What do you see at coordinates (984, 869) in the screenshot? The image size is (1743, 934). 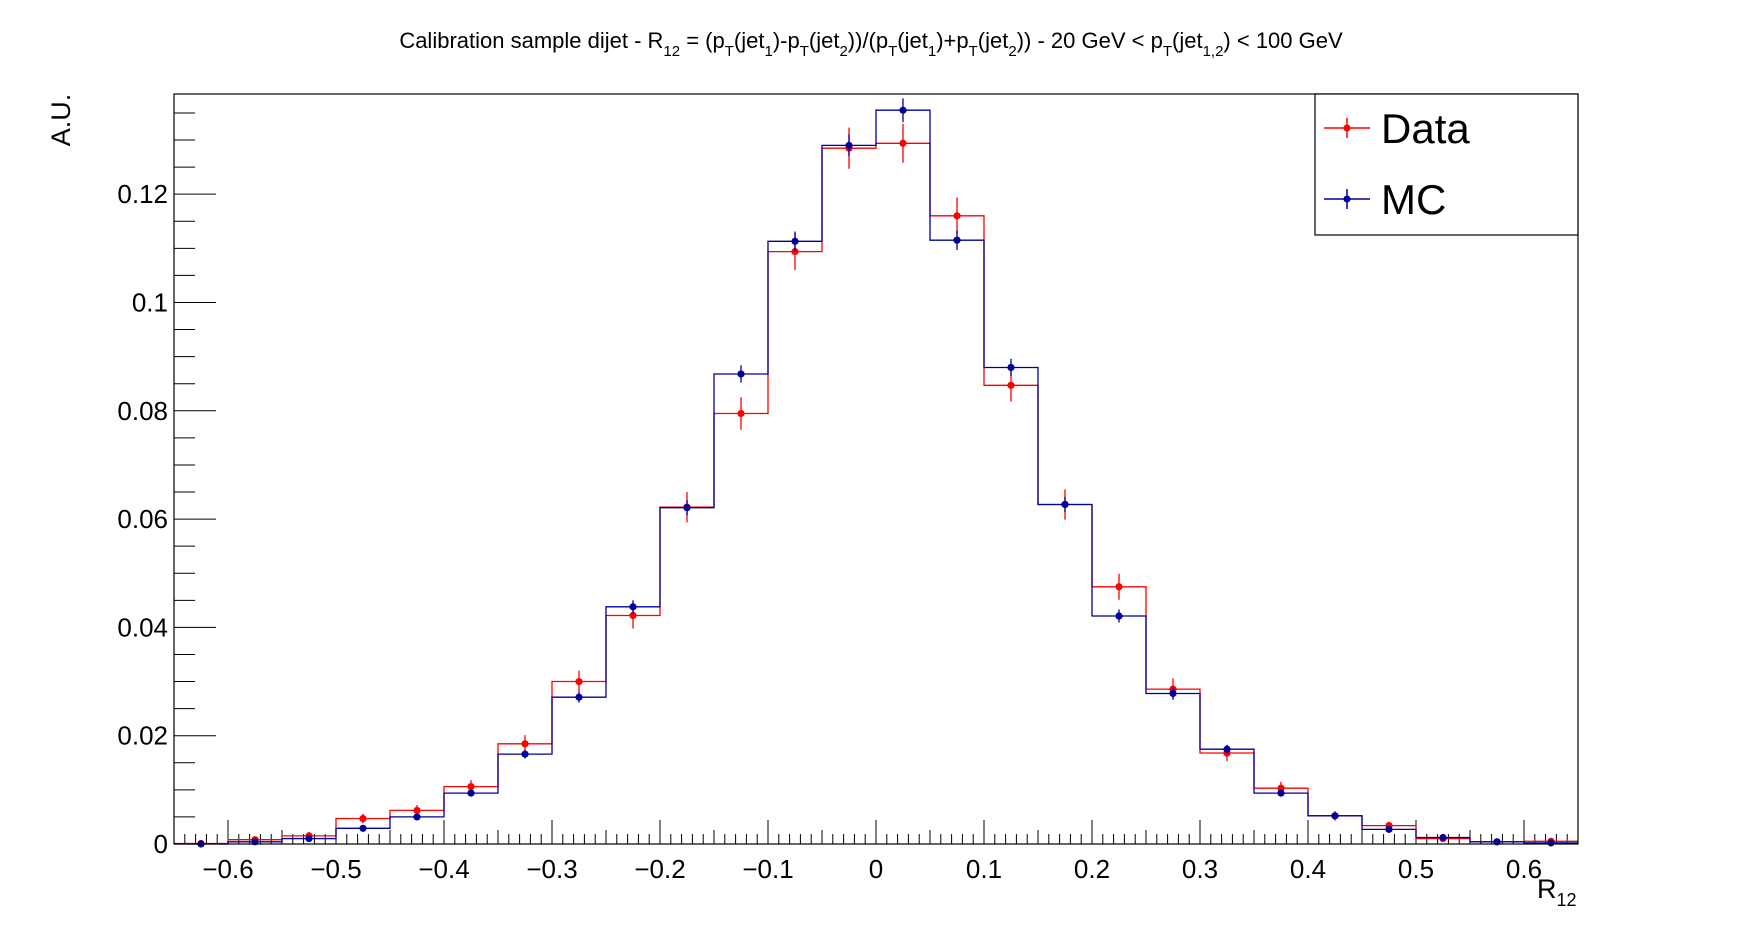 I see `x-tick-label: 0.1` at bounding box center [984, 869].